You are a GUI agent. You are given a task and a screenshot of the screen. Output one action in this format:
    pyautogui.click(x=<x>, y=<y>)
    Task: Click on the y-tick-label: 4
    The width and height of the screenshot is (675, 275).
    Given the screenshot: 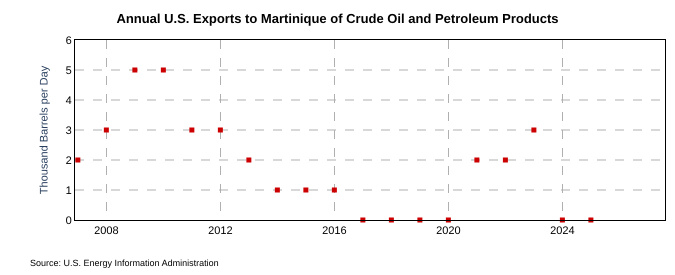 What is the action you would take?
    pyautogui.click(x=69, y=100)
    